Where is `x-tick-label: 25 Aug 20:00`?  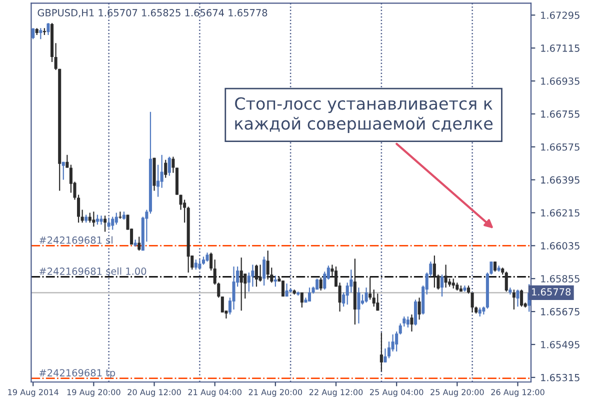 x-tick-label: 25 Aug 20:00 is located at coordinates (457, 393).